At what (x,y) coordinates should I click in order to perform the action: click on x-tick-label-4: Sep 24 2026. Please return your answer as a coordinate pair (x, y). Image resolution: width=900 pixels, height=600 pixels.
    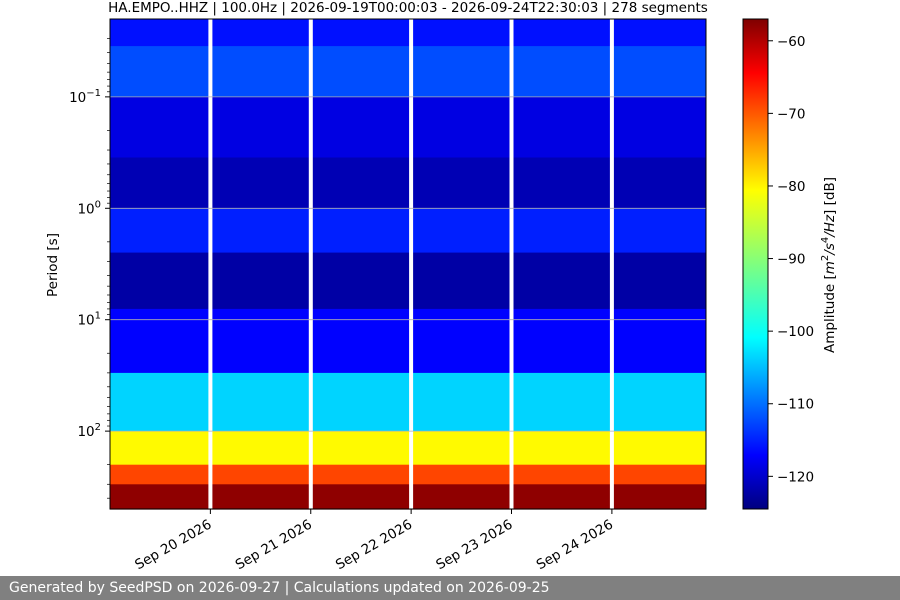
    Looking at the image, I should click on (575, 545).